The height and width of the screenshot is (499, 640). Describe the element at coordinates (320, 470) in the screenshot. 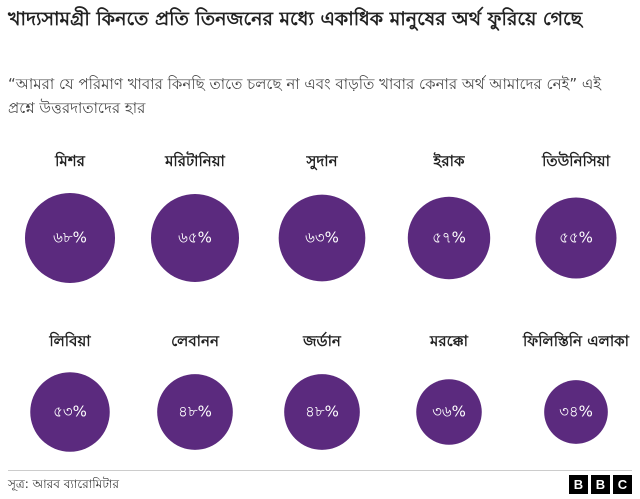

I see `divider` at that location.